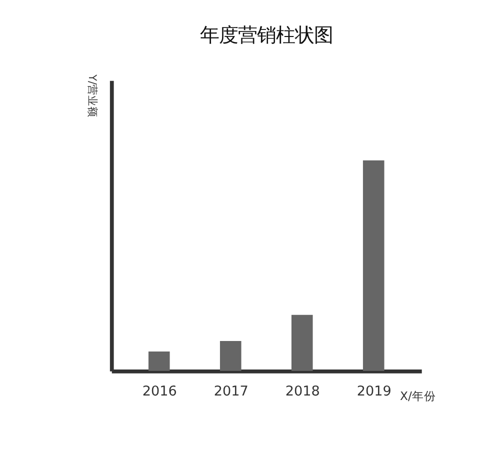  I want to click on x-tick-label: 2016, so click(159, 392).